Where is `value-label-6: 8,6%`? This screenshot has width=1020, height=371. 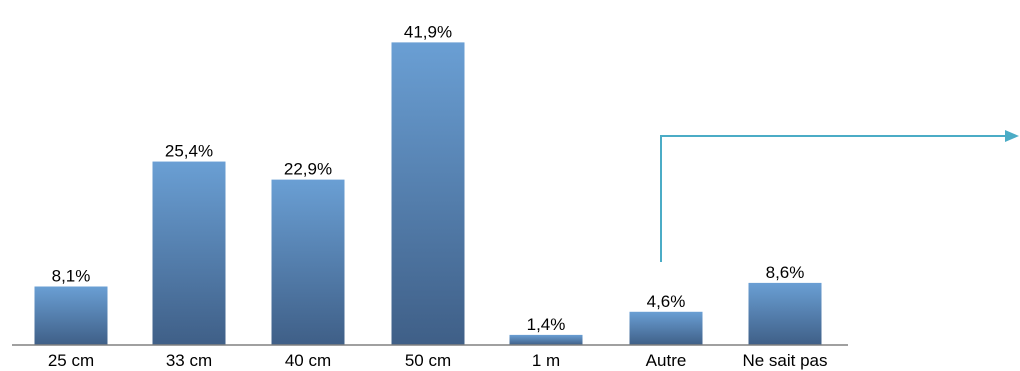
value-label-6: 8,6% is located at coordinates (785, 272).